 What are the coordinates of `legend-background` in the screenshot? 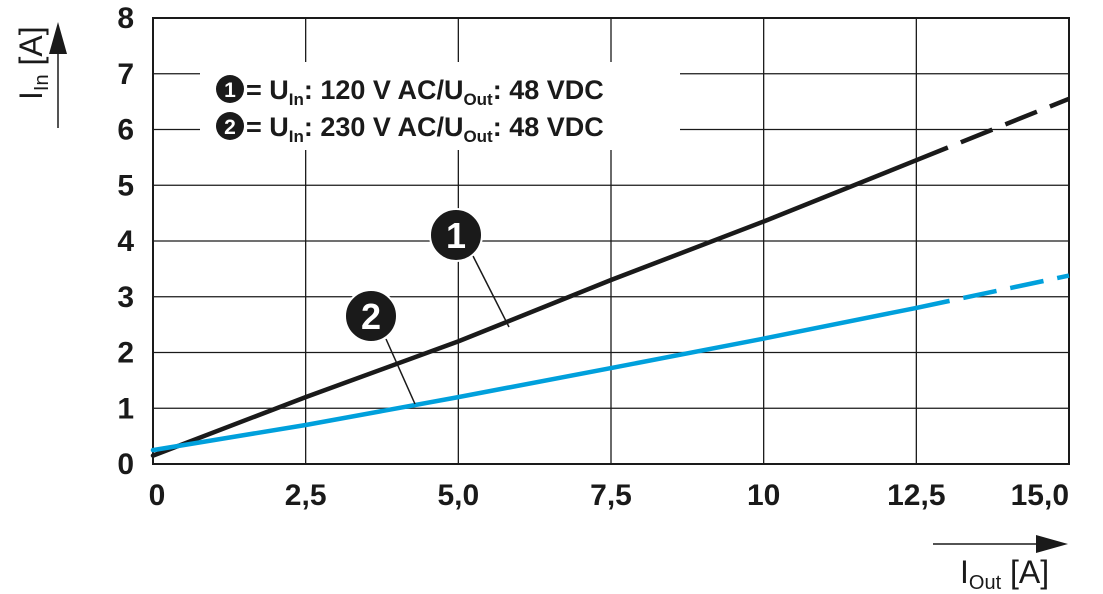 It's located at (440, 106).